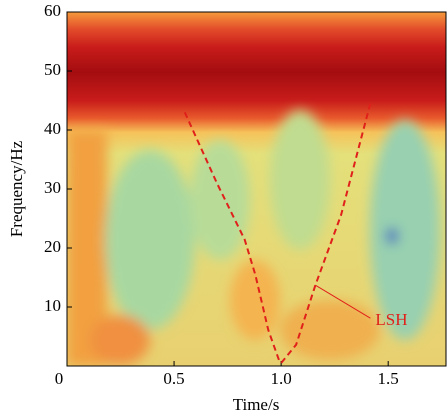  Describe the element at coordinates (52, 69) in the screenshot. I see `y-tick-label: 50` at that location.